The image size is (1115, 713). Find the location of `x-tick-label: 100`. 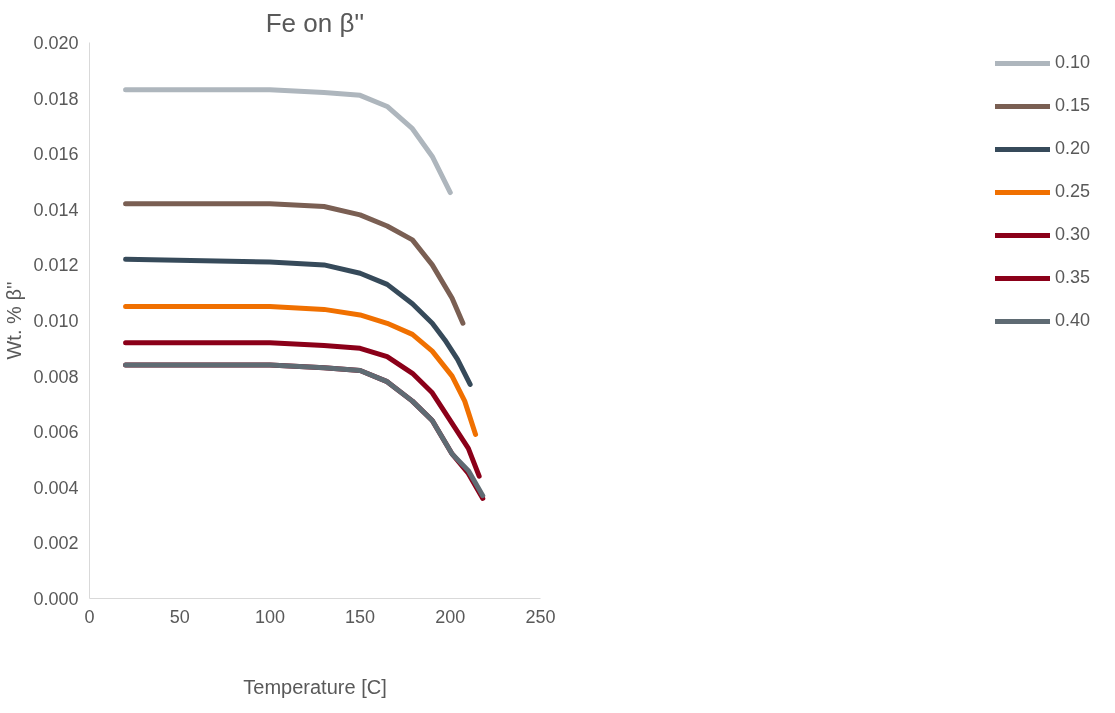

x-tick-label: 100 is located at coordinates (269, 616).